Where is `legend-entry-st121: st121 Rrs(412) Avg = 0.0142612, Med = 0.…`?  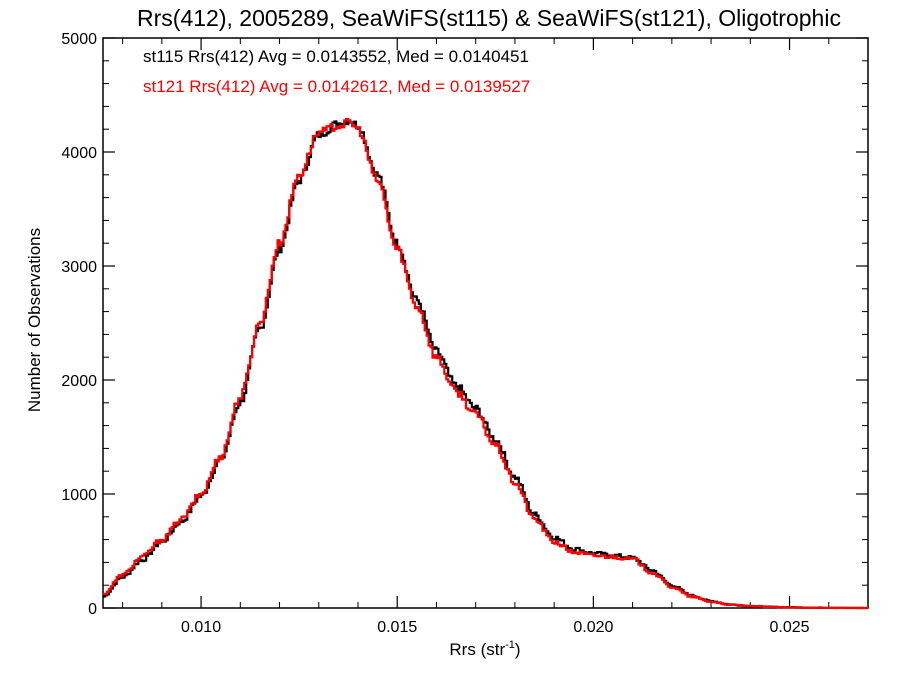
legend-entry-st121: st121 Rrs(412) Avg = 0.0142612, Med = 0.… is located at coordinates (336, 86).